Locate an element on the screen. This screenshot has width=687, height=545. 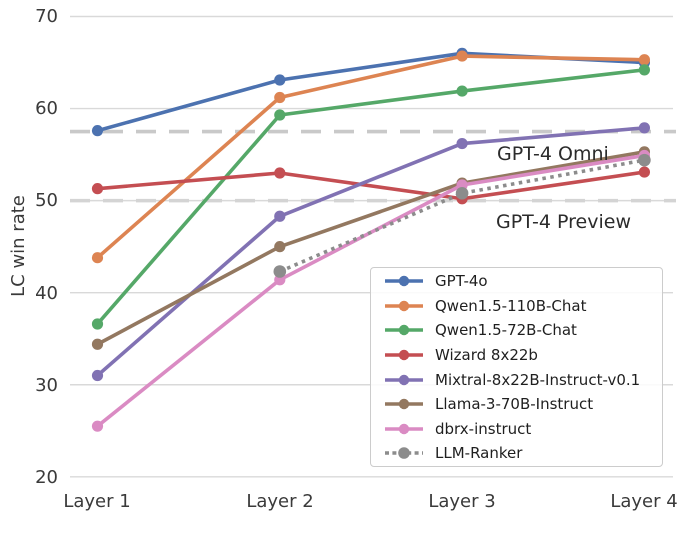
legend-item: dbrx-instruct is located at coordinates (522, 429).